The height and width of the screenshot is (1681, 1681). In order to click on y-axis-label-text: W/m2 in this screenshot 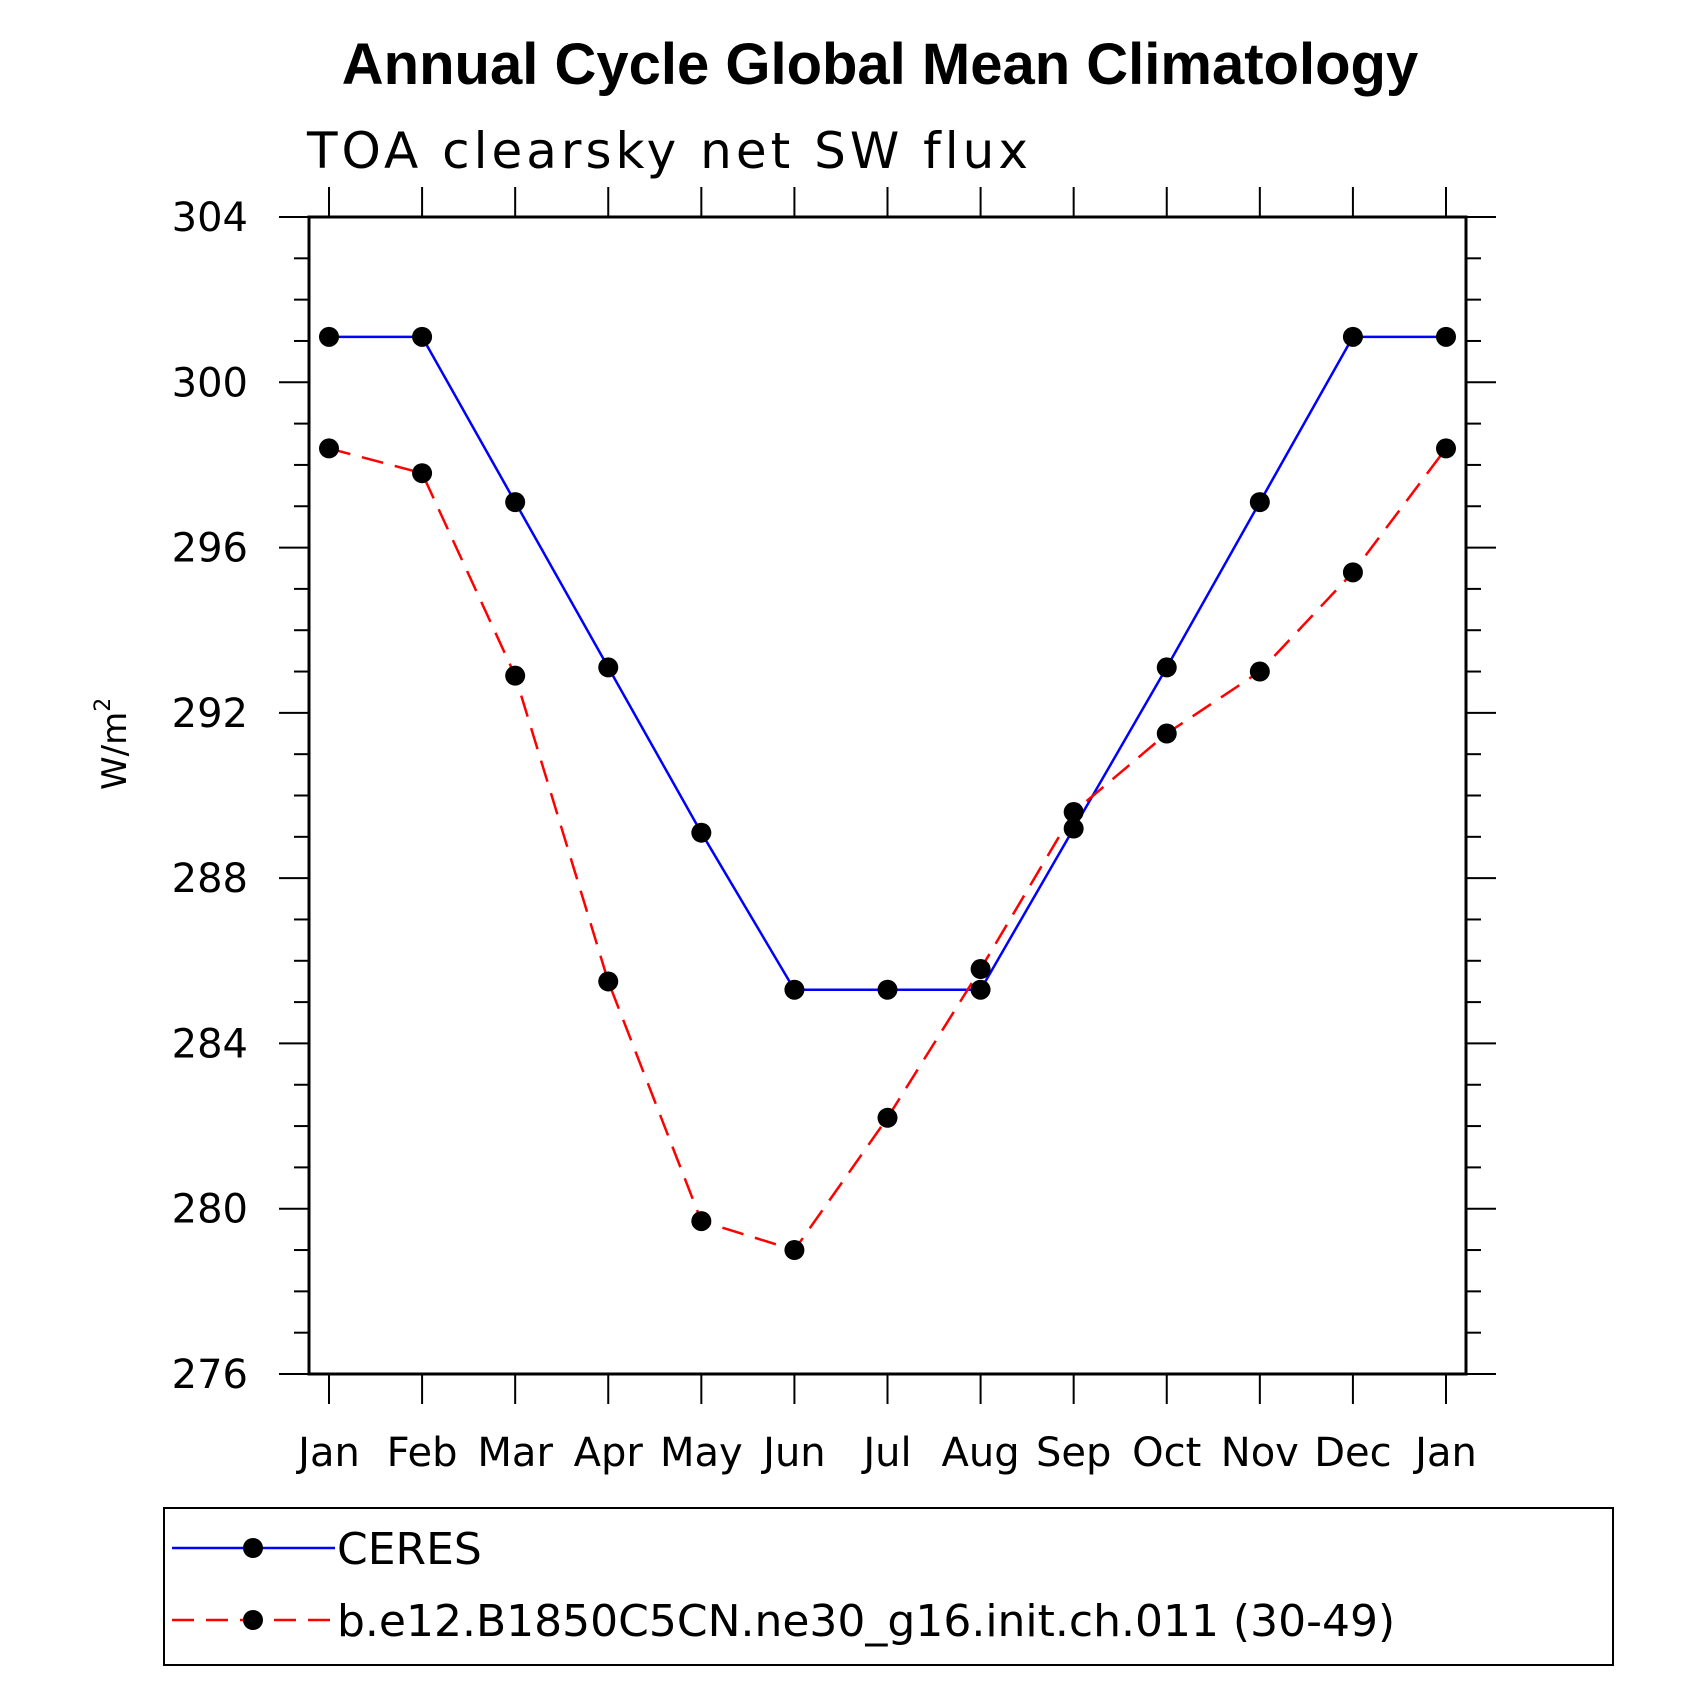, I will do `click(113, 744)`.